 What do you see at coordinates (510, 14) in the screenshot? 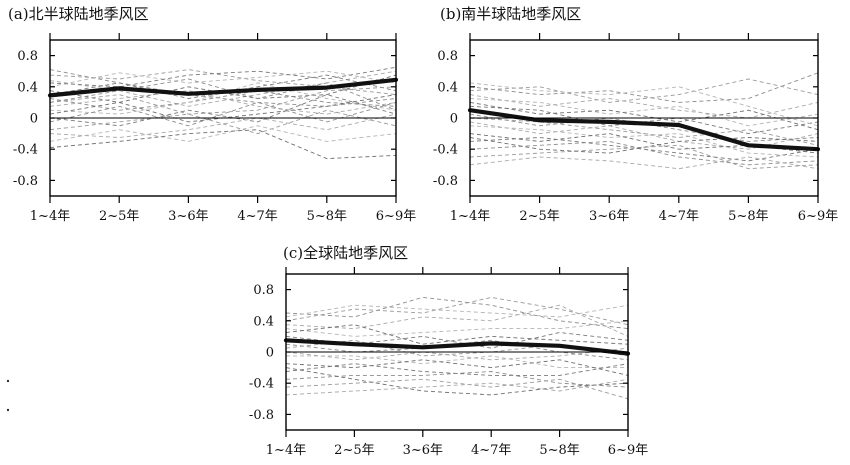
I see `chart-title: (b)南半球陆地季风区` at bounding box center [510, 14].